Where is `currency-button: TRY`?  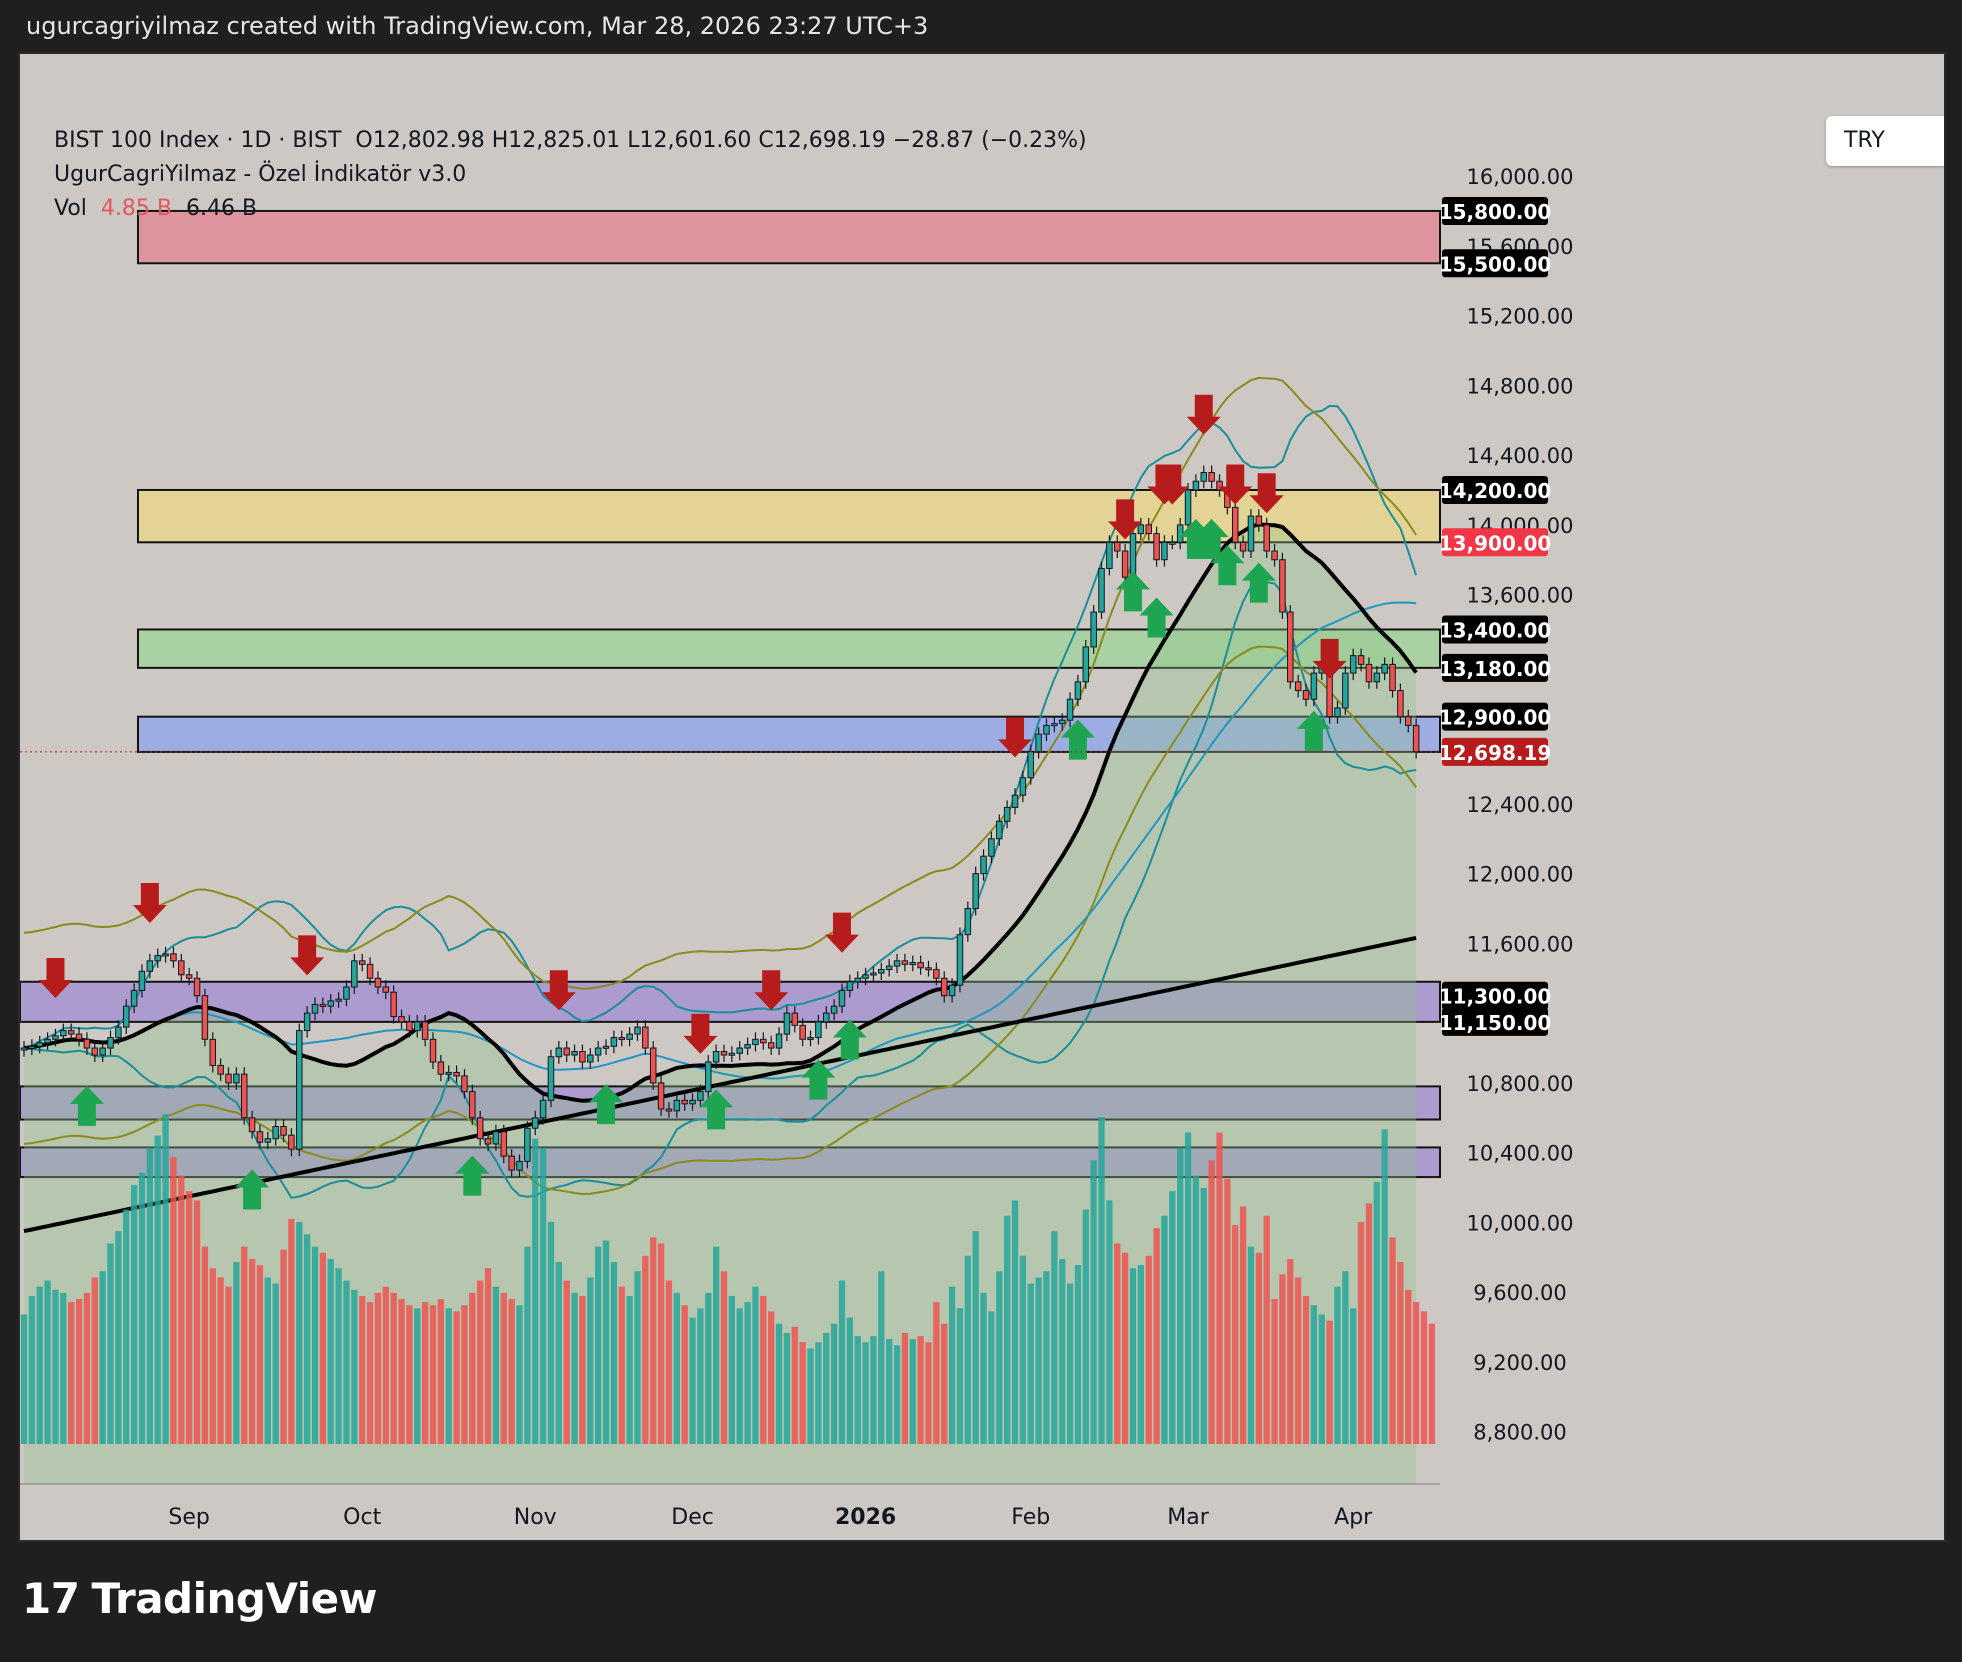 currency-button: TRY is located at coordinates (1885, 141).